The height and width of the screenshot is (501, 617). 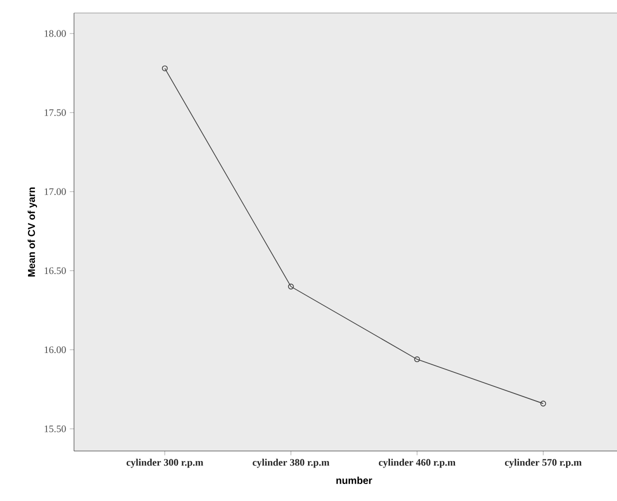 I want to click on y-tick-label: 17.50, so click(x=55, y=112).